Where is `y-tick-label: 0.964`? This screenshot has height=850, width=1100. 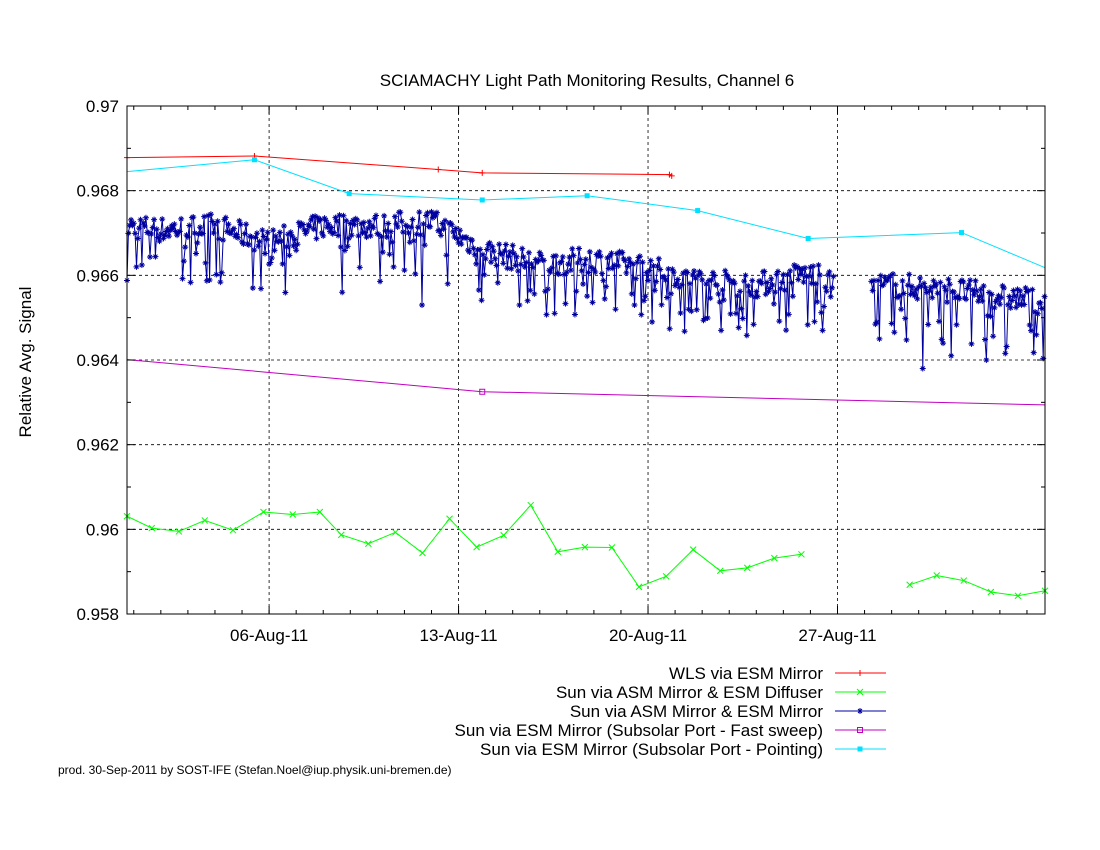
y-tick-label: 0.964 is located at coordinates (97, 360).